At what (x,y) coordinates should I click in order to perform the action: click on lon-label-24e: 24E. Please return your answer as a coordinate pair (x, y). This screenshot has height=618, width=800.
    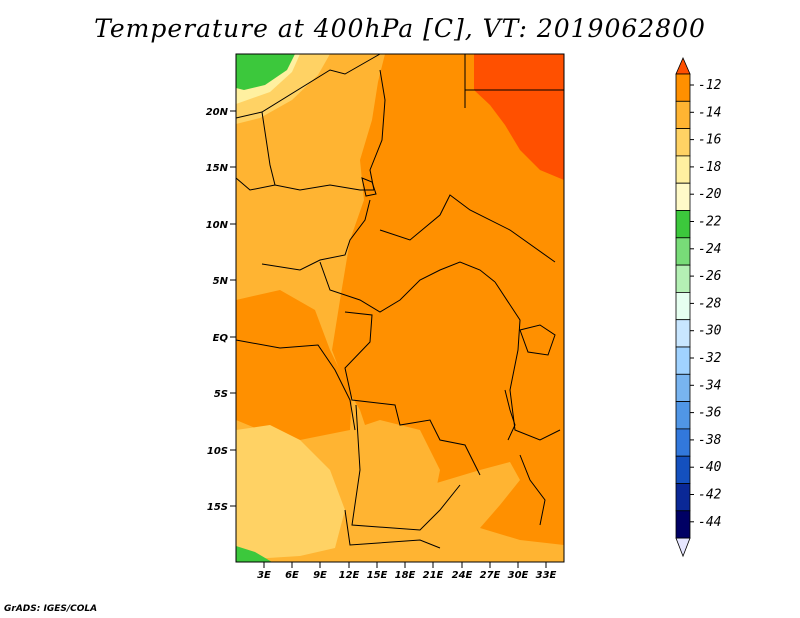
    Looking at the image, I should click on (462, 575).